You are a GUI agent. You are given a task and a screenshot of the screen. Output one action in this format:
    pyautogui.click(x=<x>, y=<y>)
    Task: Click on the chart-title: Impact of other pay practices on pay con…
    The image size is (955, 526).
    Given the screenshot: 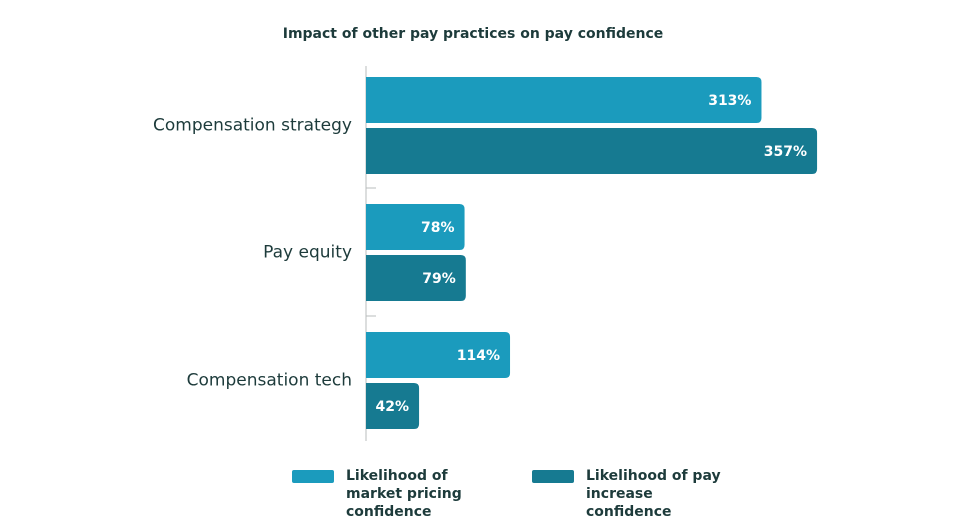 What is the action you would take?
    pyautogui.click(x=473, y=34)
    